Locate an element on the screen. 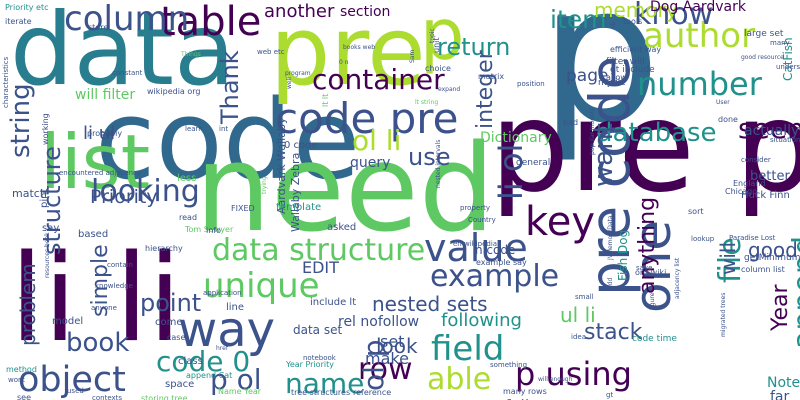 The height and width of the screenshot is (400, 800). cloud-word: Dog Aardvark is located at coordinates (698, 7).